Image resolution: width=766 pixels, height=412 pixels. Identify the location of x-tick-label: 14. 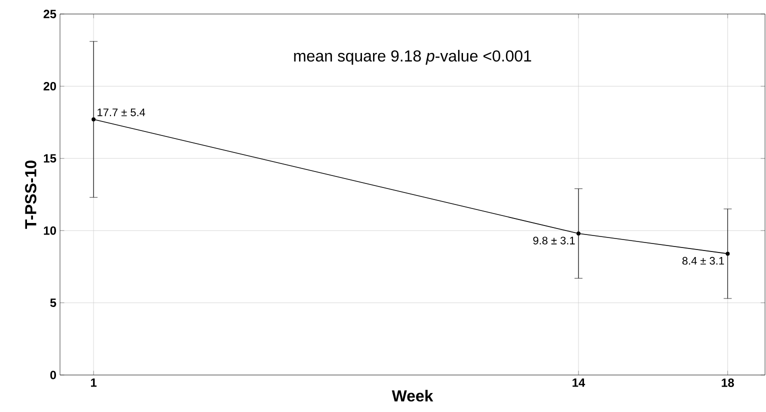
(579, 382).